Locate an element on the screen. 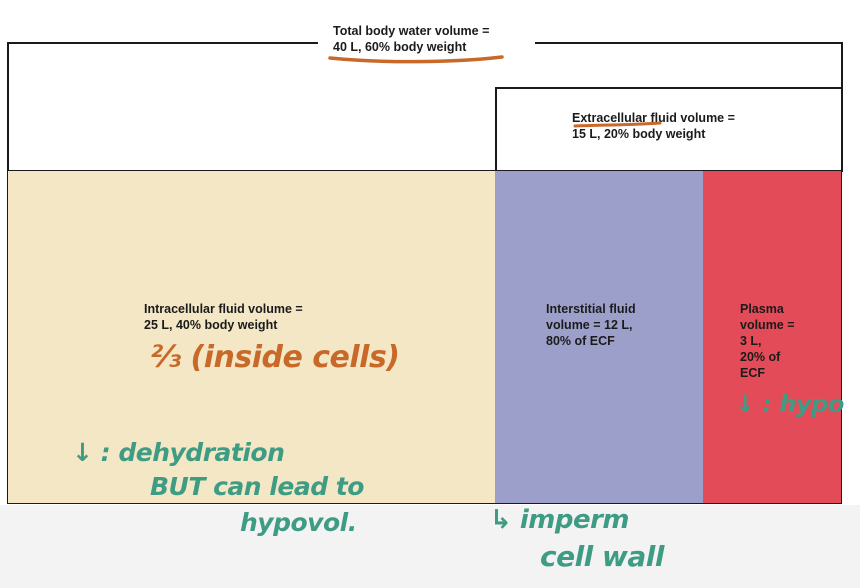 This screenshot has width=860, height=588. ecf-outline-left is located at coordinates (496, 129).